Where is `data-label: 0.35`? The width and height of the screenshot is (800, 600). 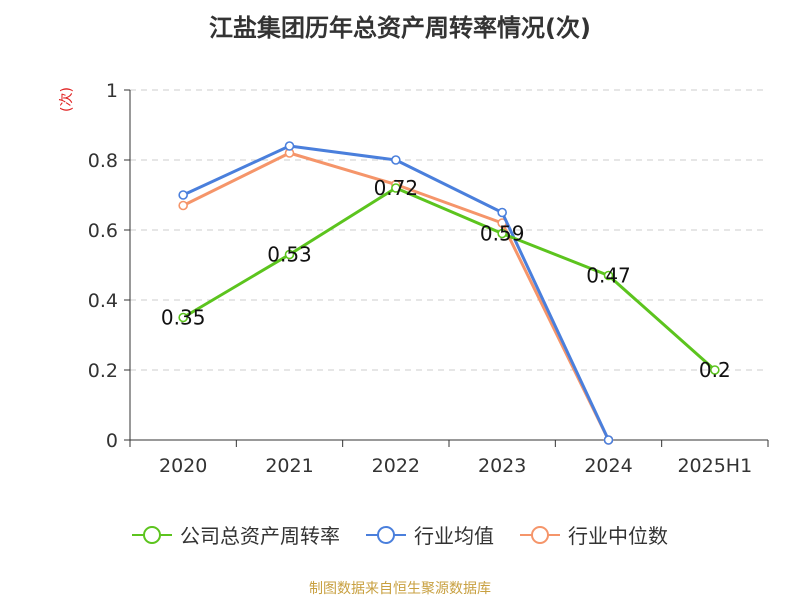 data-label: 0.35 is located at coordinates (183, 318).